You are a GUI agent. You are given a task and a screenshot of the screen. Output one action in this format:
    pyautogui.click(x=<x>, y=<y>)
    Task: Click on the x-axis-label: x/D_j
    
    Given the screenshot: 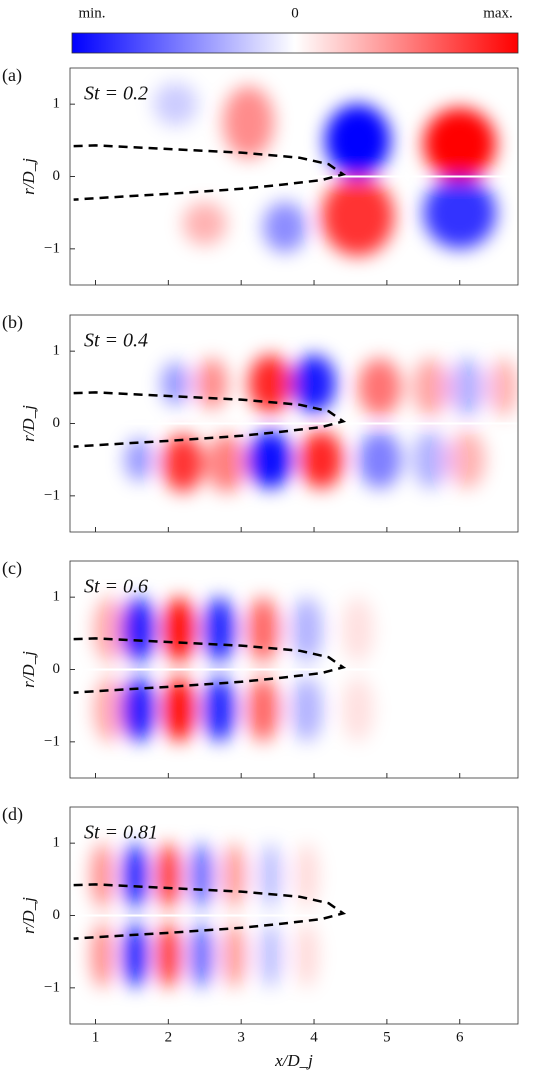 What is the action you would take?
    pyautogui.click(x=293, y=1060)
    